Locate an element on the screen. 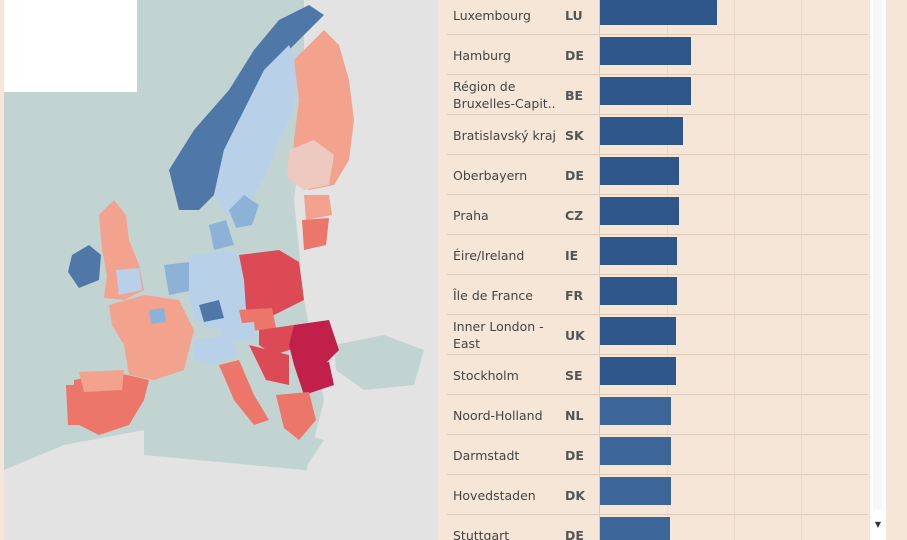 The image size is (907, 540). region-name-text: Darmstadt is located at coordinates (486, 455).